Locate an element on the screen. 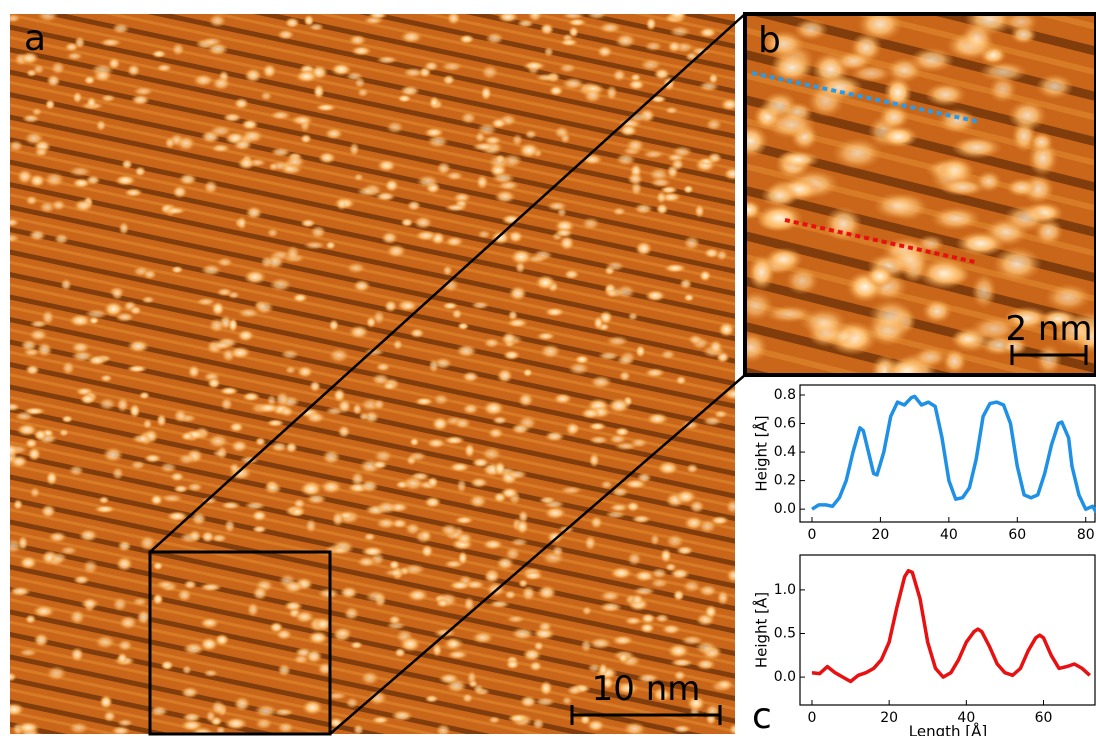 The image size is (1096, 736). data-line is located at coordinates (951, 626).